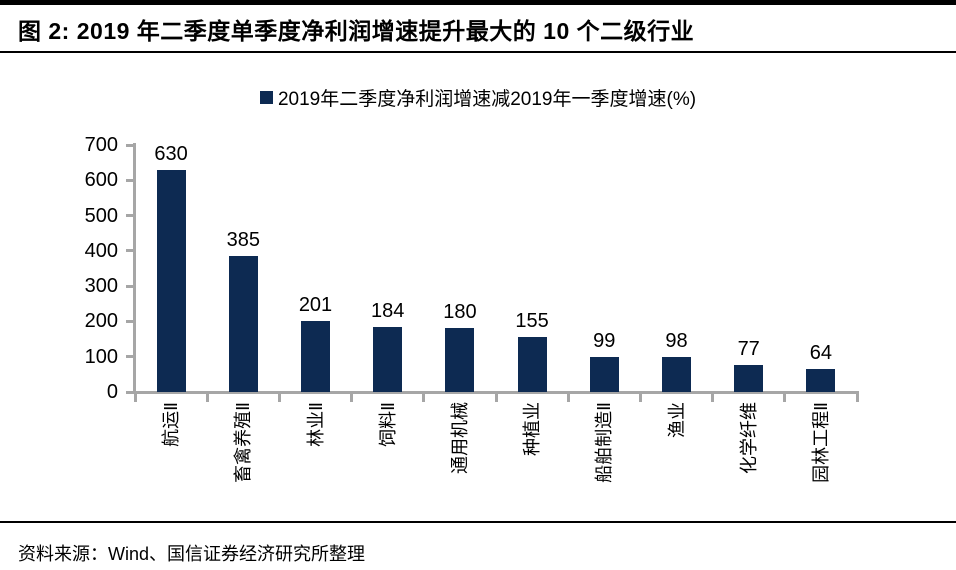 This screenshot has width=956, height=570. What do you see at coordinates (171, 153) in the screenshot?
I see `bar-value-label: 630` at bounding box center [171, 153].